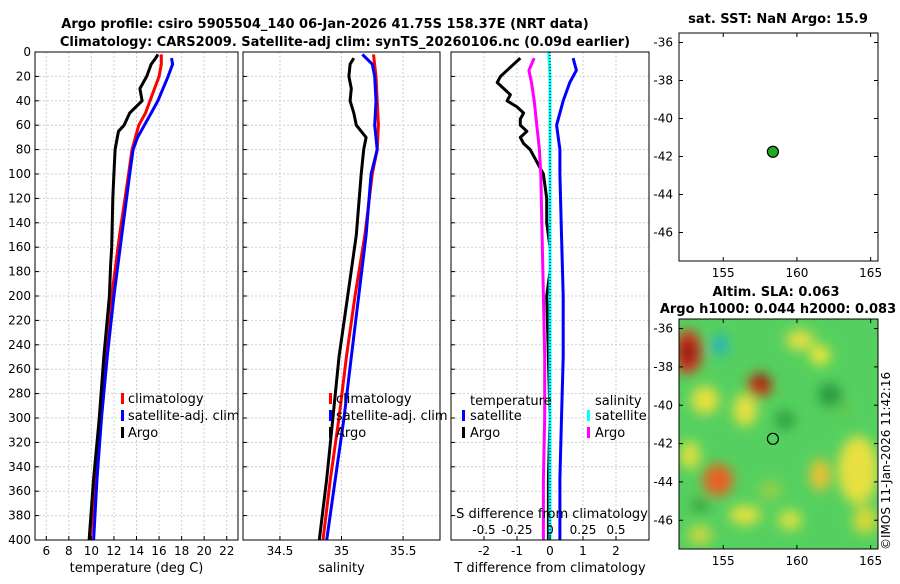  What do you see at coordinates (723, 273) in the screenshot?
I see `x-tick-label: 155` at bounding box center [723, 273].